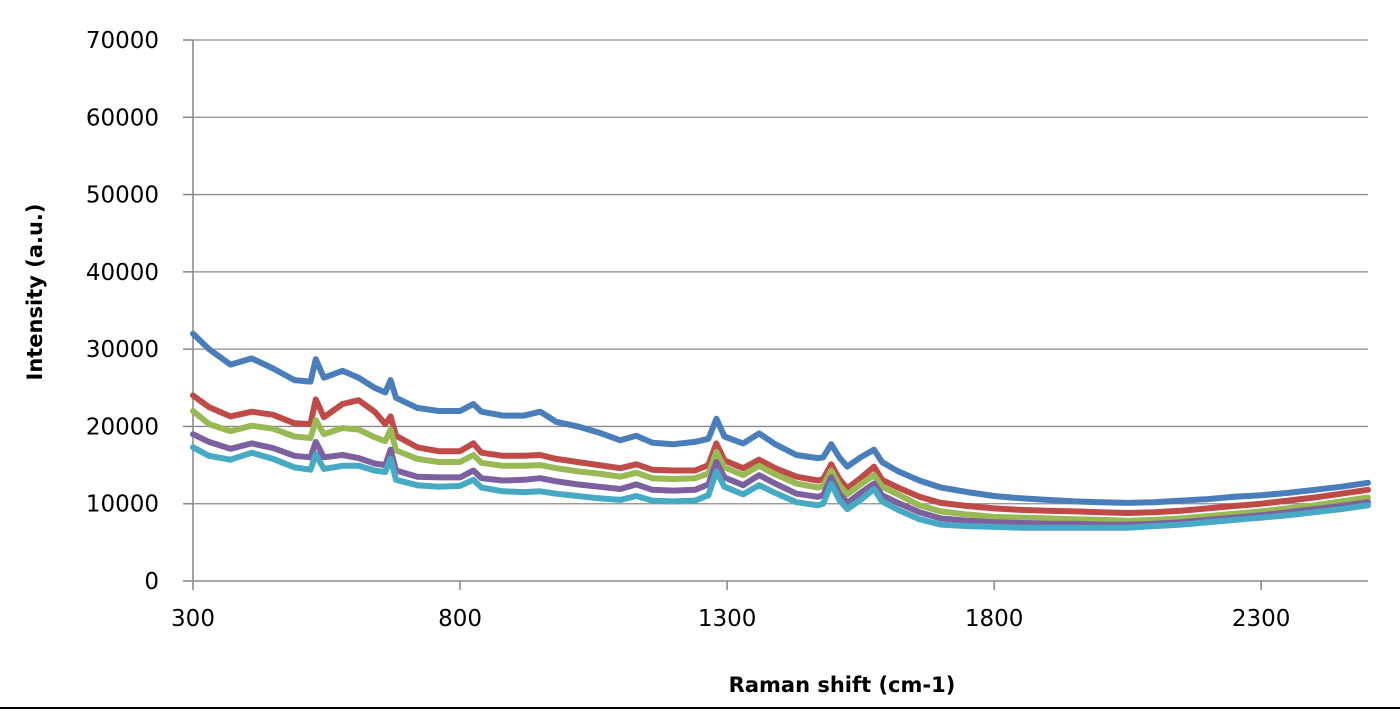 Image resolution: width=1400 pixels, height=712 pixels. Describe the element at coordinates (1261, 619) in the screenshot. I see `x-tick-label: 2300` at that location.